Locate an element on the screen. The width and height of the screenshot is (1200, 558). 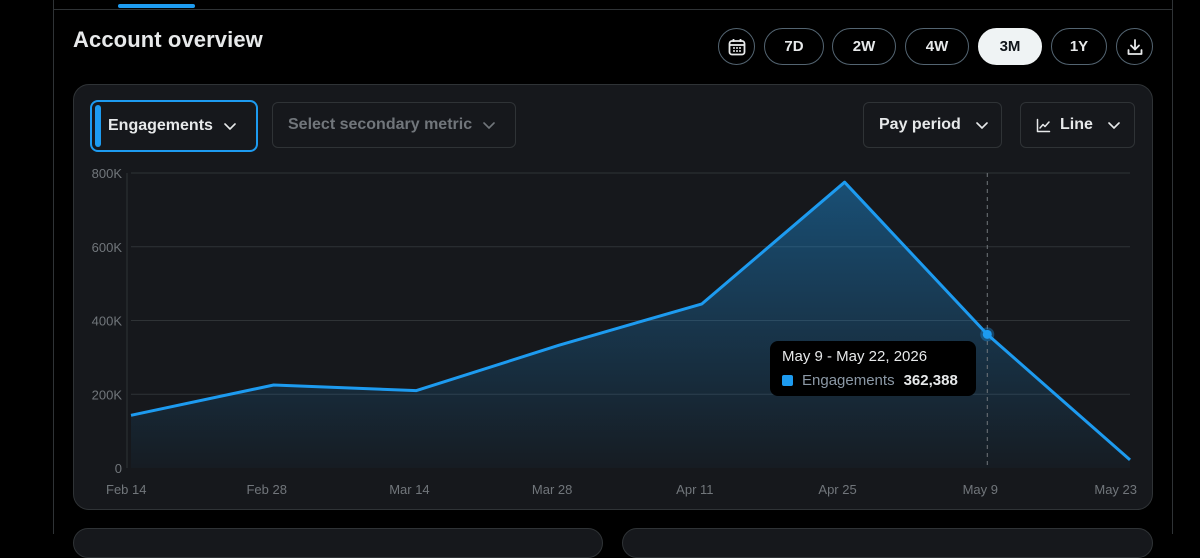
range-3m-button: 3M is located at coordinates (1010, 46).